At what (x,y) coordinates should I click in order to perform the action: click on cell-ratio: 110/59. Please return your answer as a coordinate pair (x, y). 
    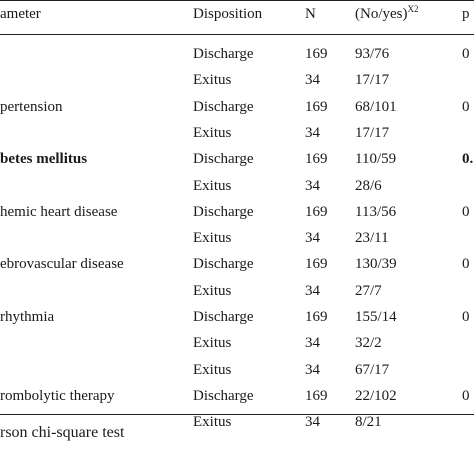
    Looking at the image, I should click on (376, 159).